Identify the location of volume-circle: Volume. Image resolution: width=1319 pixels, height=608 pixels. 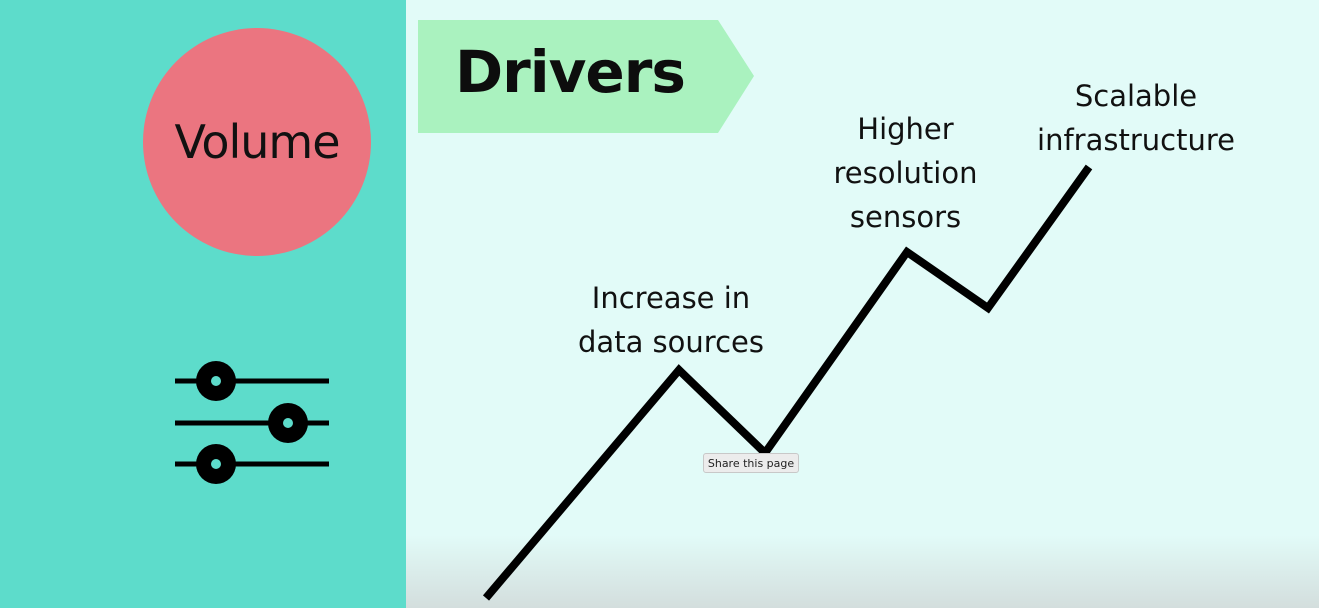
(257, 142).